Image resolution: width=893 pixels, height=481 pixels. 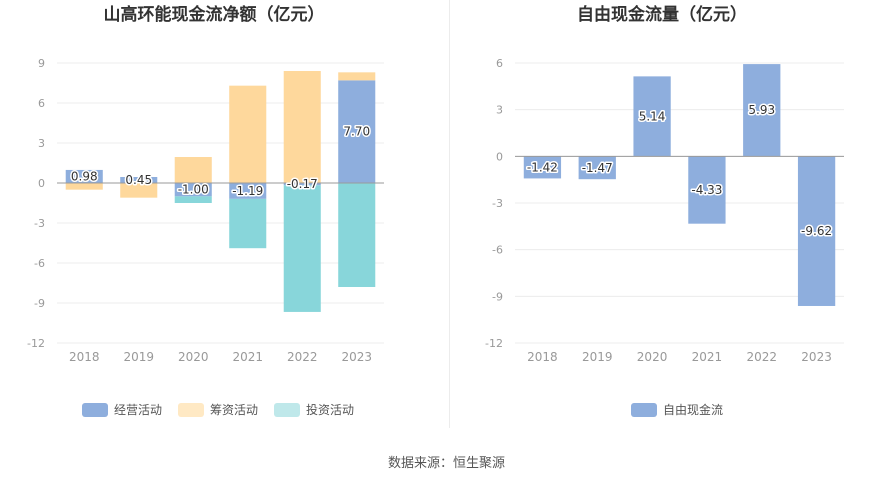 What do you see at coordinates (193, 199) in the screenshot?
I see `bar-投资活动-2020` at bounding box center [193, 199].